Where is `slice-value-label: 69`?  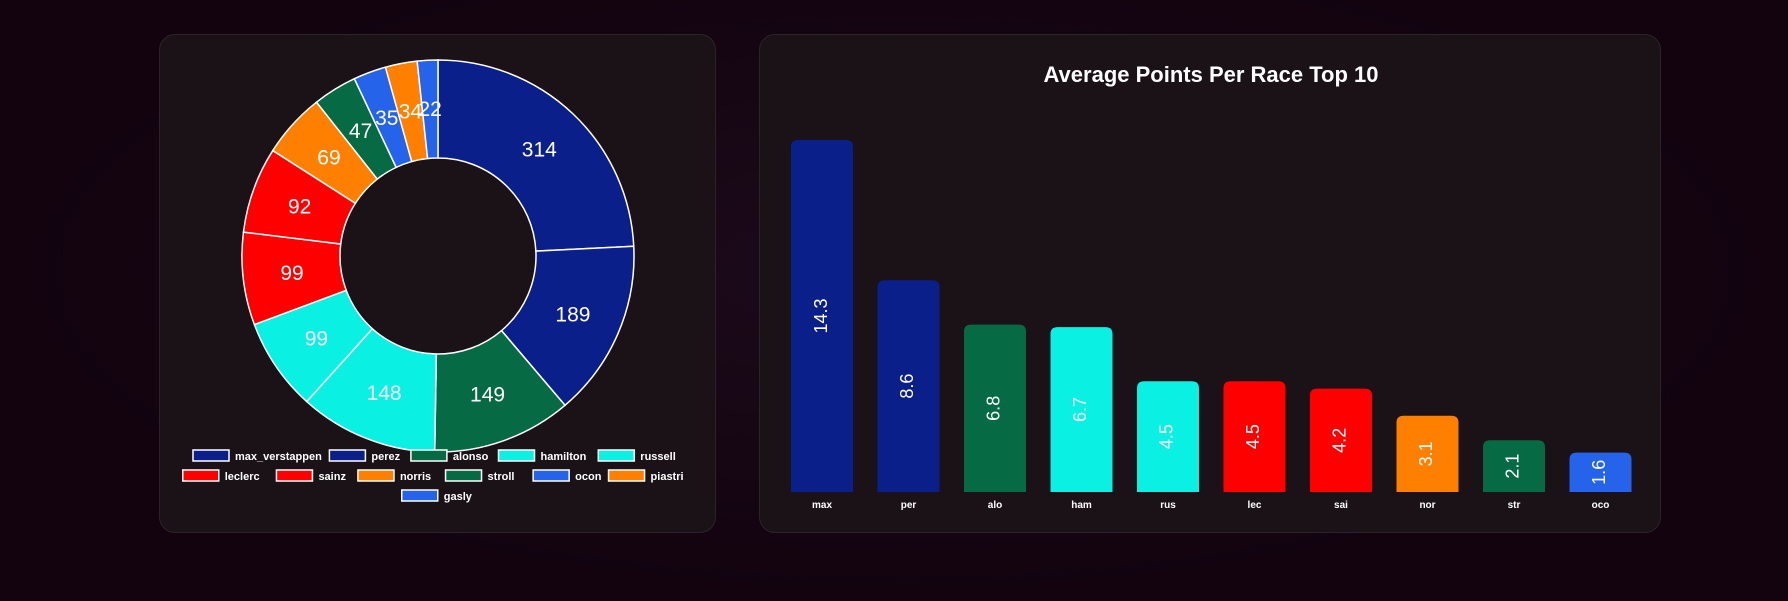 slice-value-label: 69 is located at coordinates (328, 157).